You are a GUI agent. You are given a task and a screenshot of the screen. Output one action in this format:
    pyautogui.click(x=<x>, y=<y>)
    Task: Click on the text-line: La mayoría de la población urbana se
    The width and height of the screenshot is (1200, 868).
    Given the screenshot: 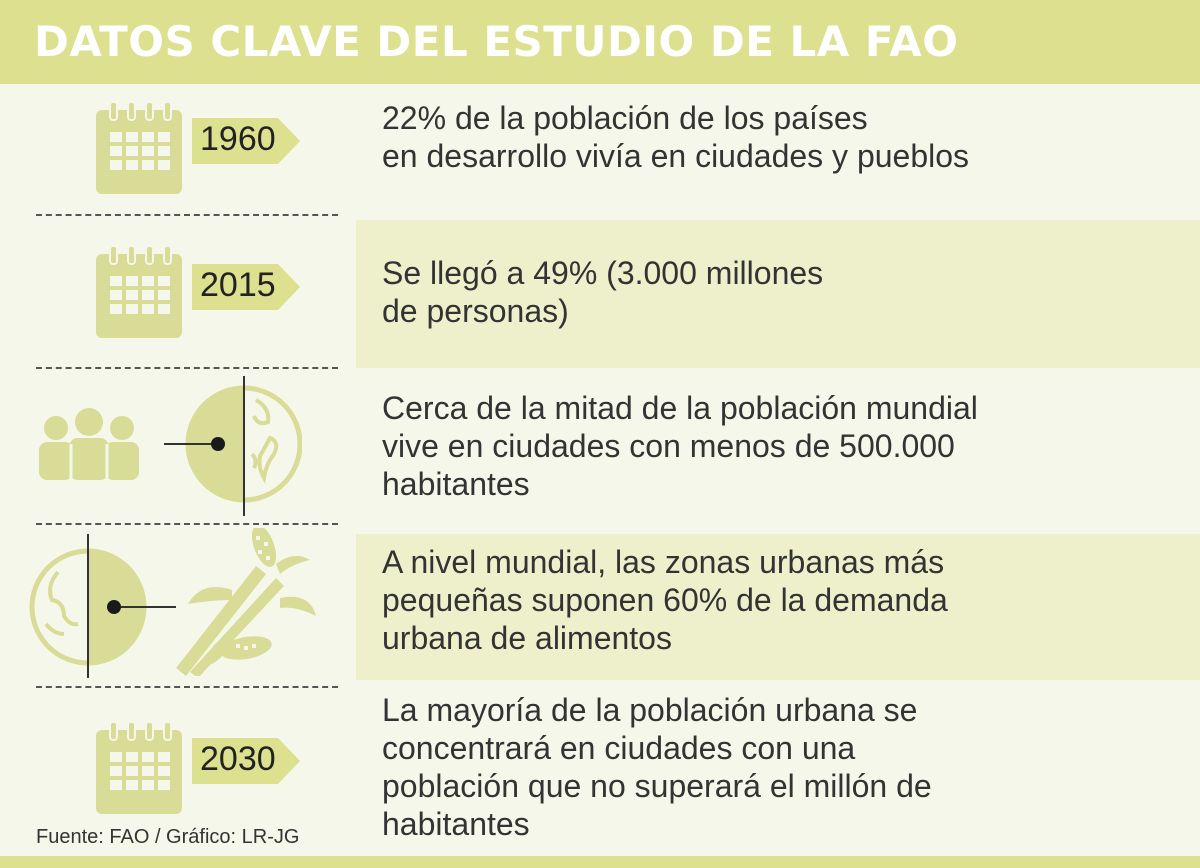 What is the action you would take?
    pyautogui.click(x=650, y=710)
    